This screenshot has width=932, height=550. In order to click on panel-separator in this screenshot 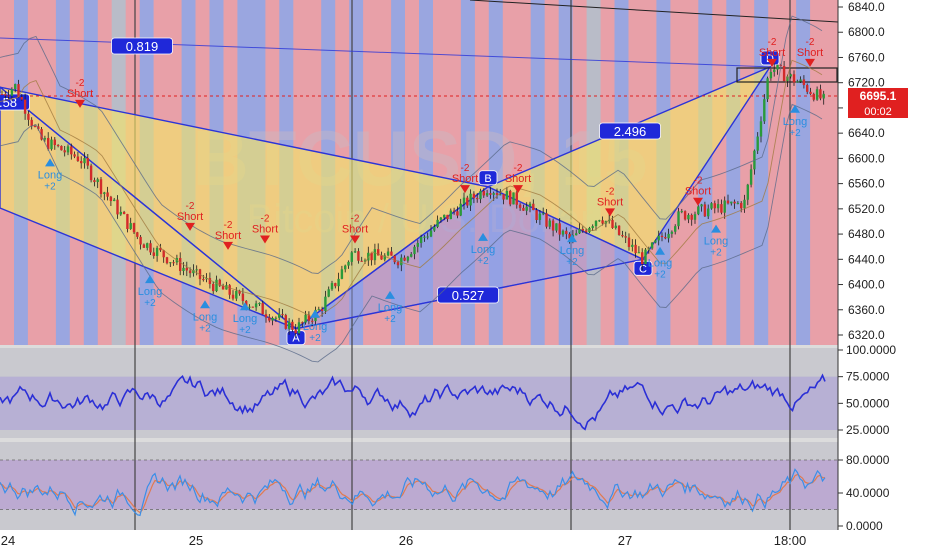, I will do `click(466, 440)`.